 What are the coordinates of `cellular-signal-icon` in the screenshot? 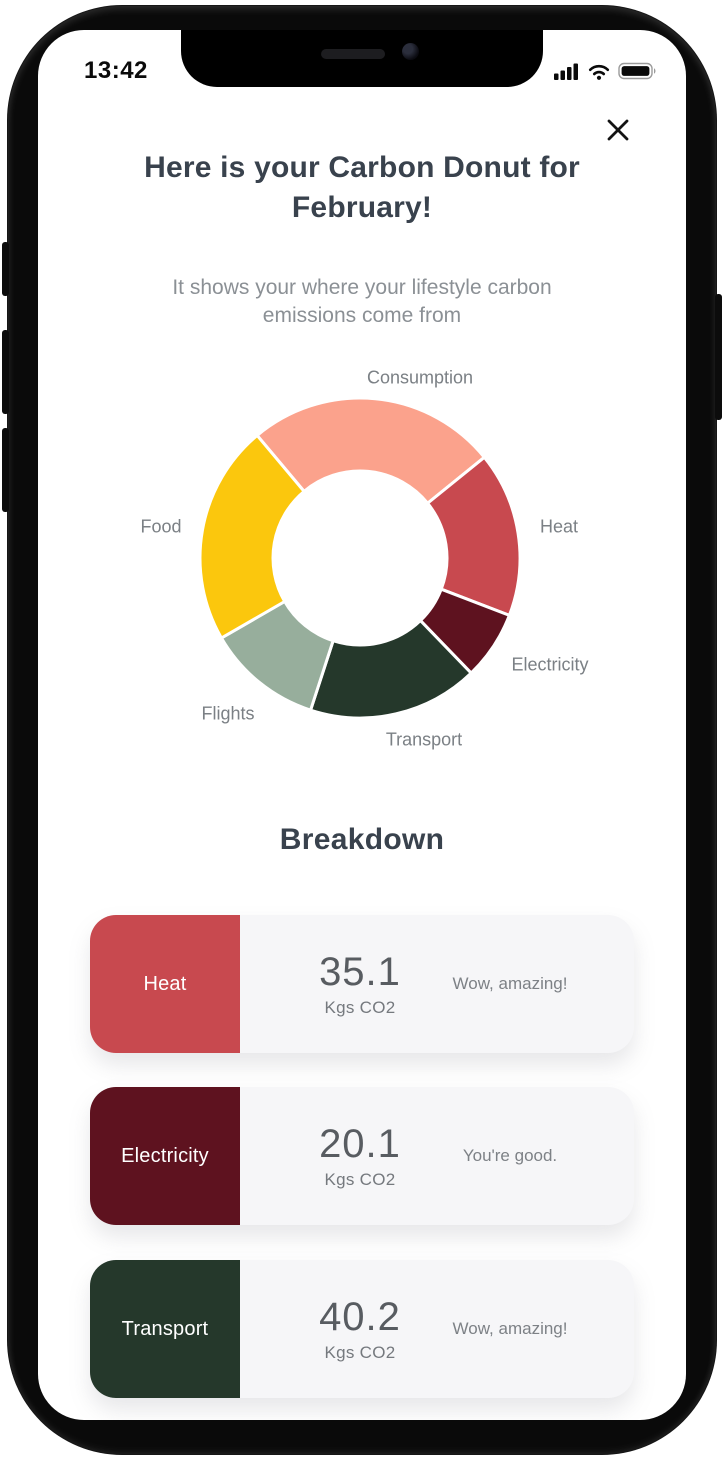 It's located at (566, 71).